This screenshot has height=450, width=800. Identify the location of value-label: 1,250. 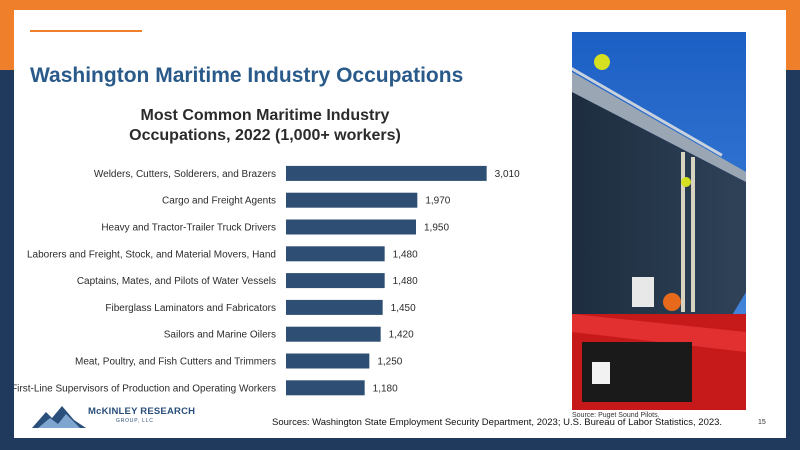
(389, 362).